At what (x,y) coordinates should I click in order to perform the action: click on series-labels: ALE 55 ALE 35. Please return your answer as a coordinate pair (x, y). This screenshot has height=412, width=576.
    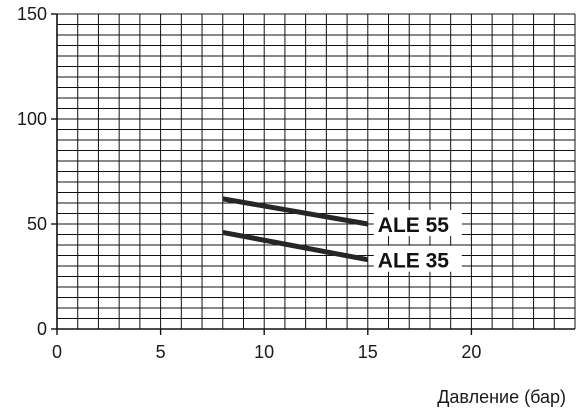
    Looking at the image, I should click on (417, 241).